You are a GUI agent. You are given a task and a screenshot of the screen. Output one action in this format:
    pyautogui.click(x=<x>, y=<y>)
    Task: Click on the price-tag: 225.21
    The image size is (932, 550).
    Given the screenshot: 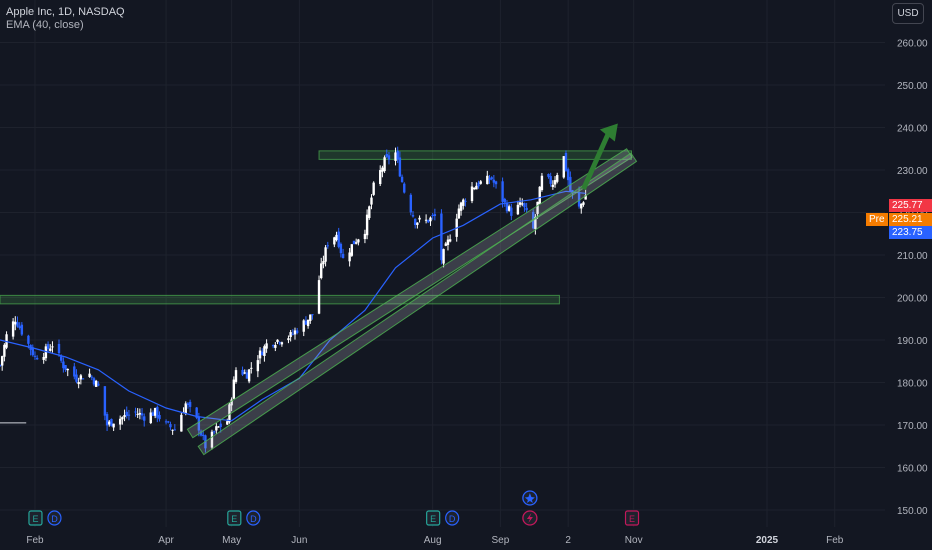 What is the action you would take?
    pyautogui.click(x=910, y=219)
    